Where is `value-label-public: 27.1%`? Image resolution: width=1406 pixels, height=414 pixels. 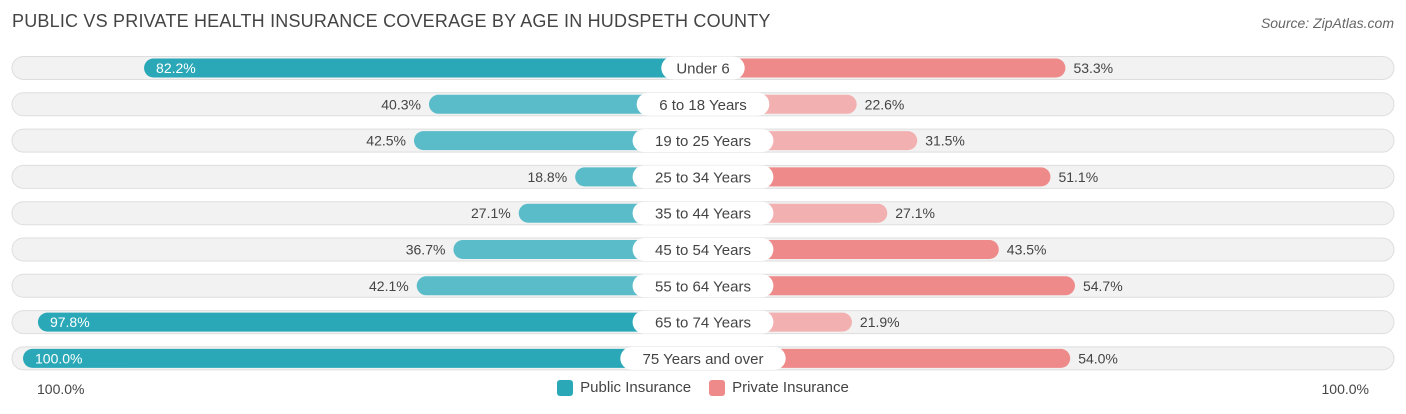
value-label-public: 27.1% is located at coordinates (491, 213).